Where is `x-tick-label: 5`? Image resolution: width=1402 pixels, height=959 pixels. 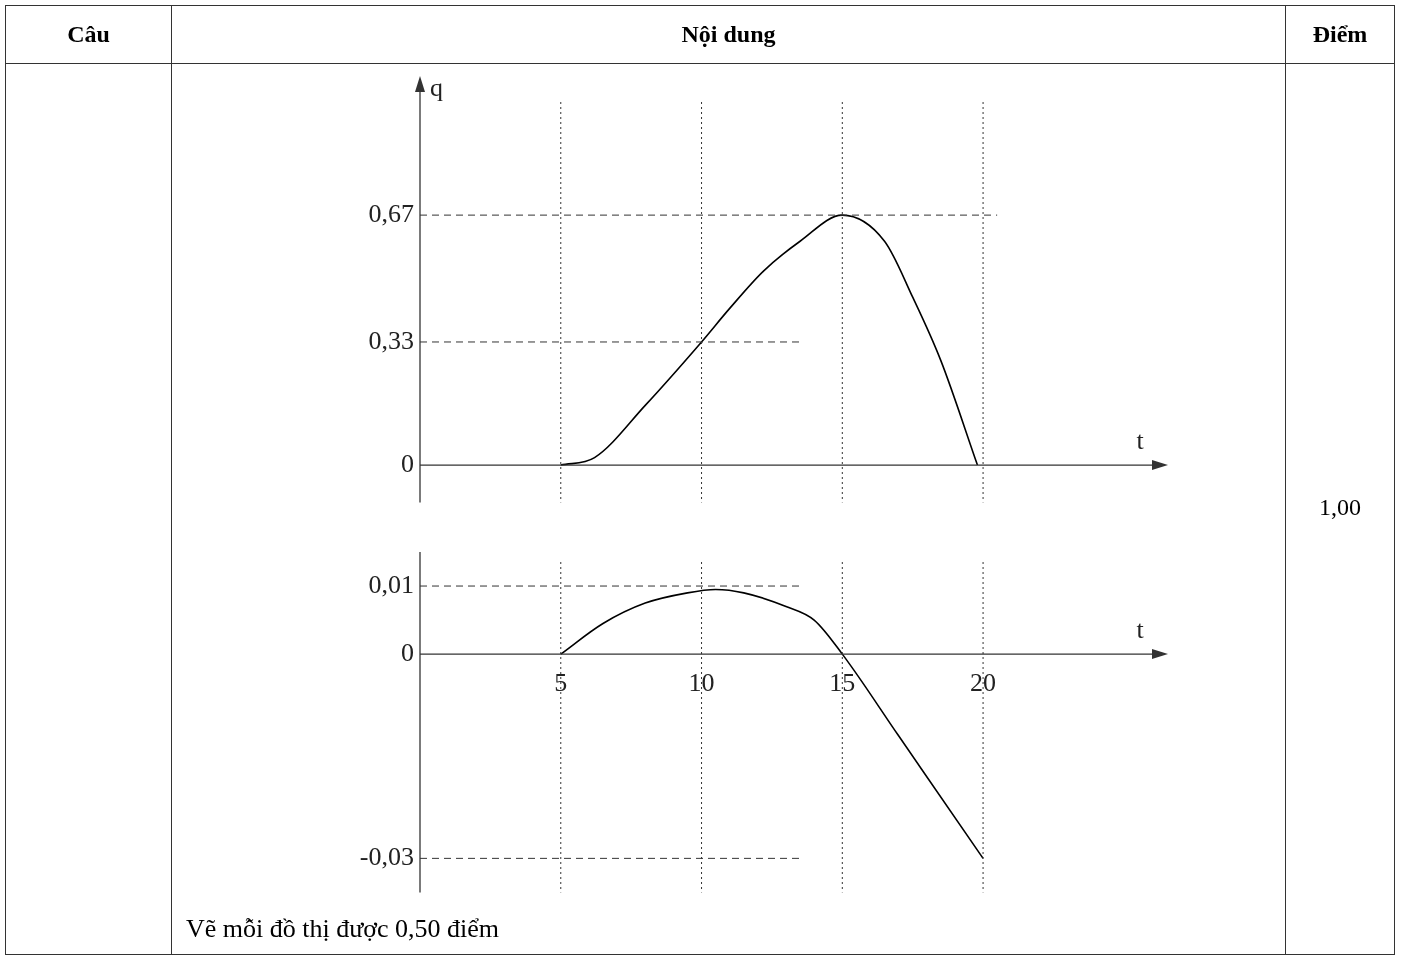 x-tick-label: 5 is located at coordinates (561, 682).